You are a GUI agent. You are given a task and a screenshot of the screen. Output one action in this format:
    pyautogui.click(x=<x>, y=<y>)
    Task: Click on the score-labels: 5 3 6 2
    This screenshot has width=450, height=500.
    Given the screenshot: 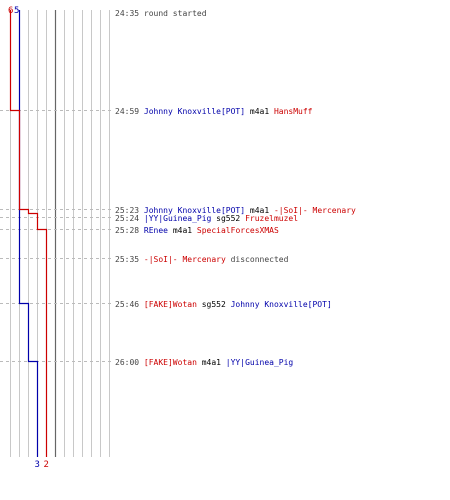 What is the action you would take?
    pyautogui.click(x=28, y=238)
    